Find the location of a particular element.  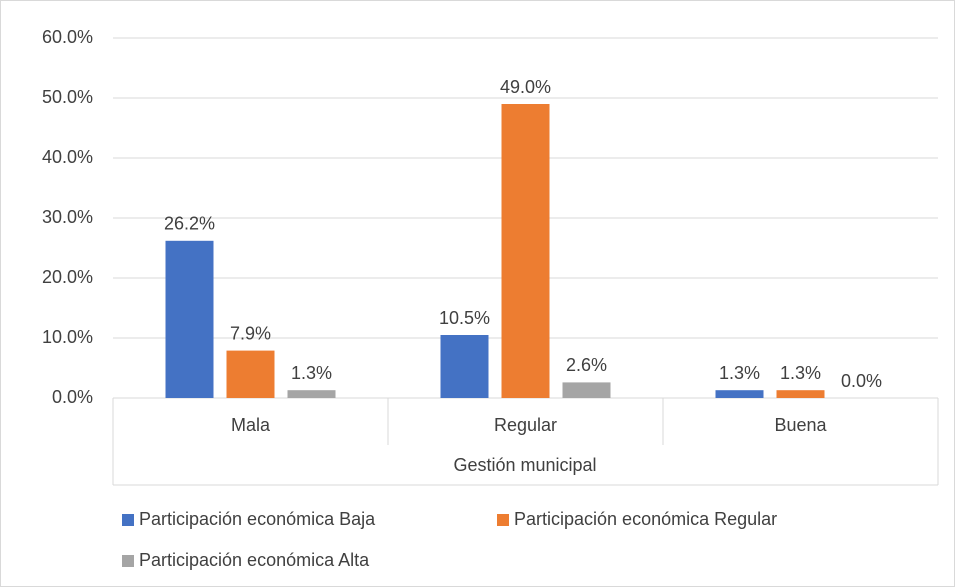

x-axis-title: Gestión municipal is located at coordinates (524, 465).